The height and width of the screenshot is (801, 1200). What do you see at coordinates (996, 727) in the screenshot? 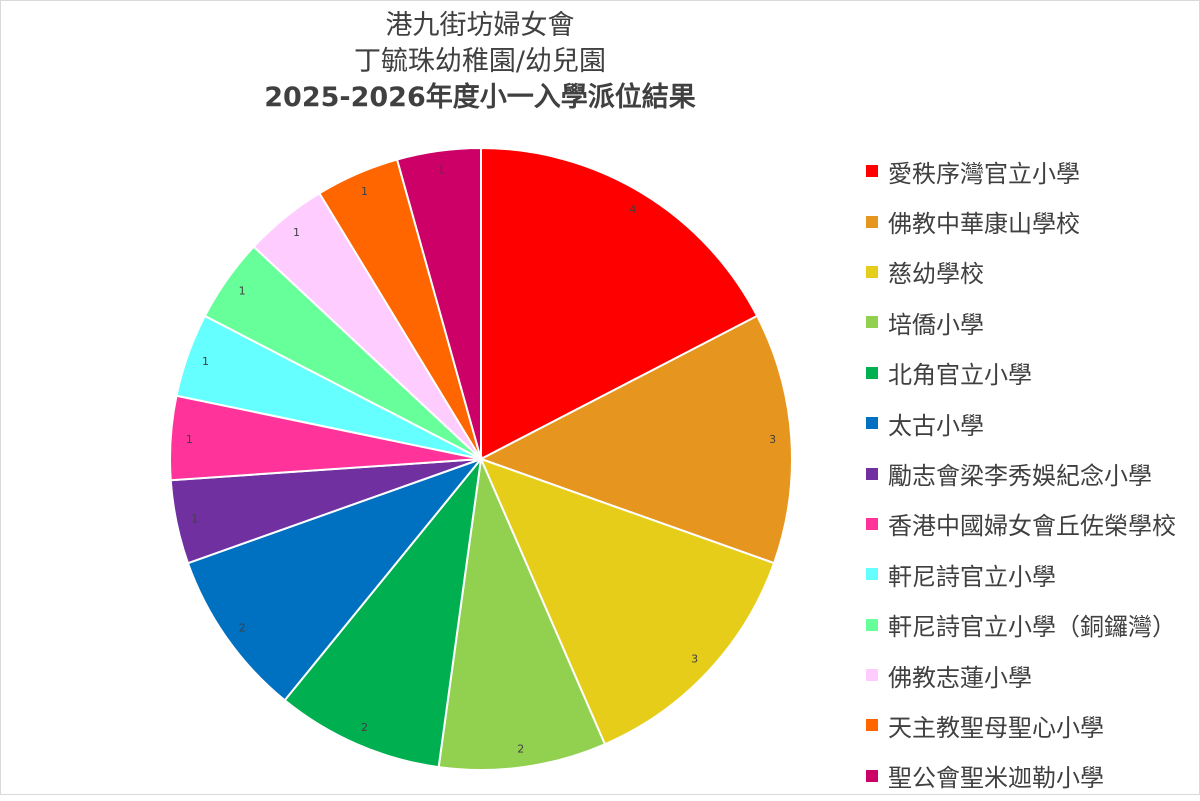
I see `legend-label: 天主教聖母聖心小學` at bounding box center [996, 727].